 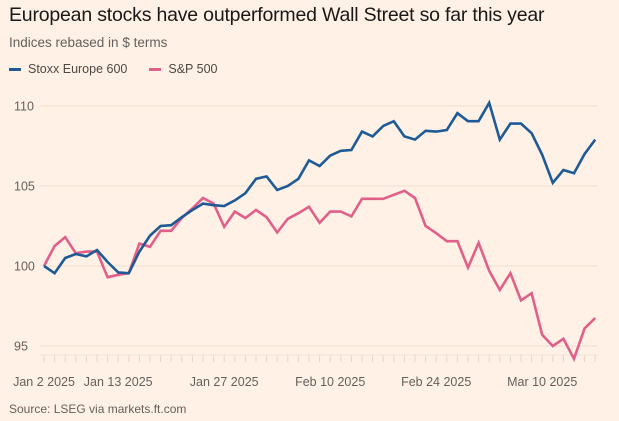 I want to click on y-tick-label: 110, so click(x=24, y=107).